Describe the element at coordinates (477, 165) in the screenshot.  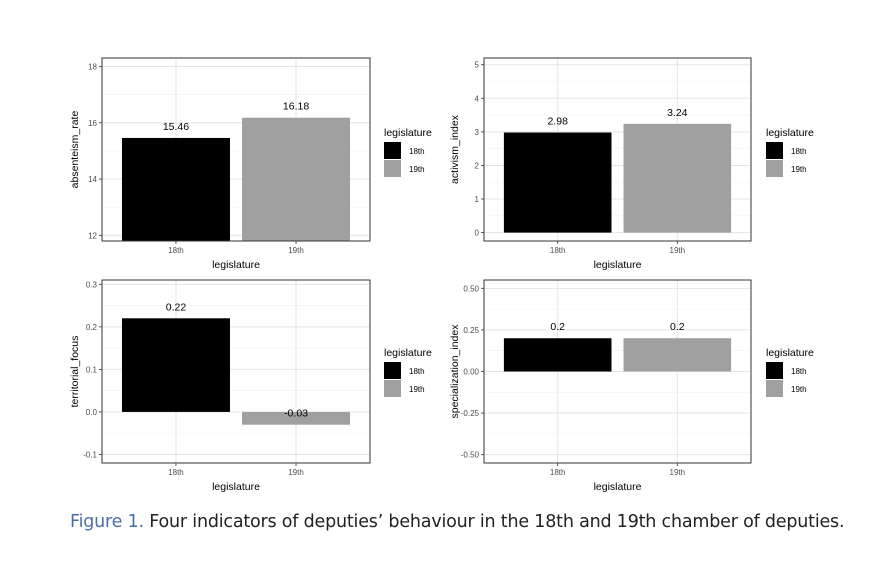
I see `y-tick-label: 2` at that location.